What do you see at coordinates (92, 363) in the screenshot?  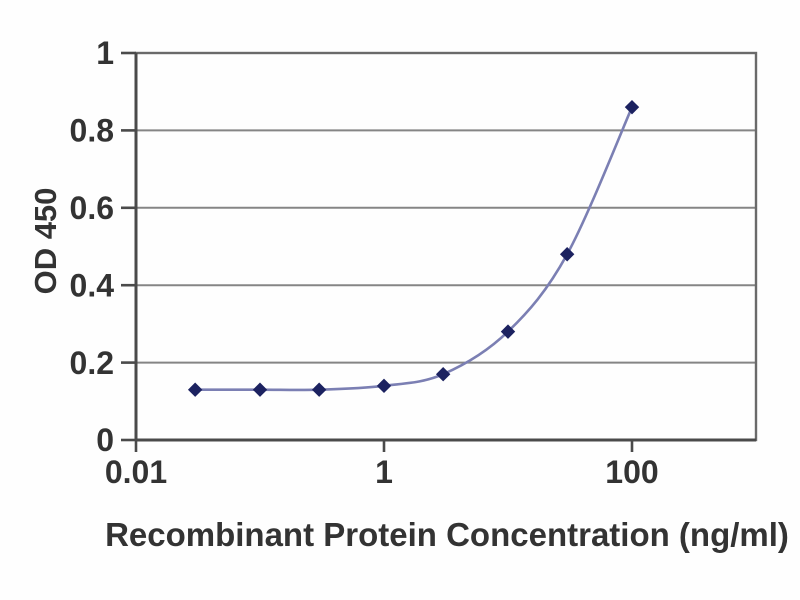 I see `y-tick-label: 0.2` at bounding box center [92, 363].